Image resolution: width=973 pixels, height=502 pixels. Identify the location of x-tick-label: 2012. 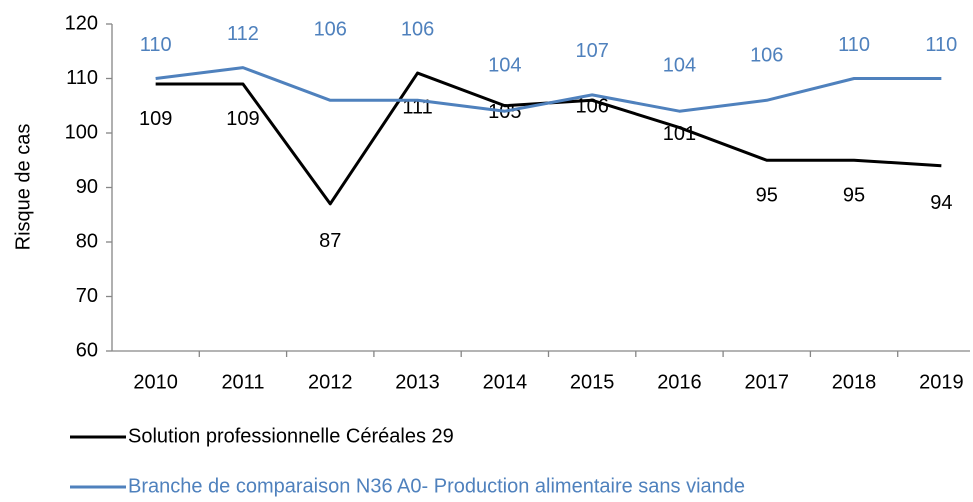
(330, 382).